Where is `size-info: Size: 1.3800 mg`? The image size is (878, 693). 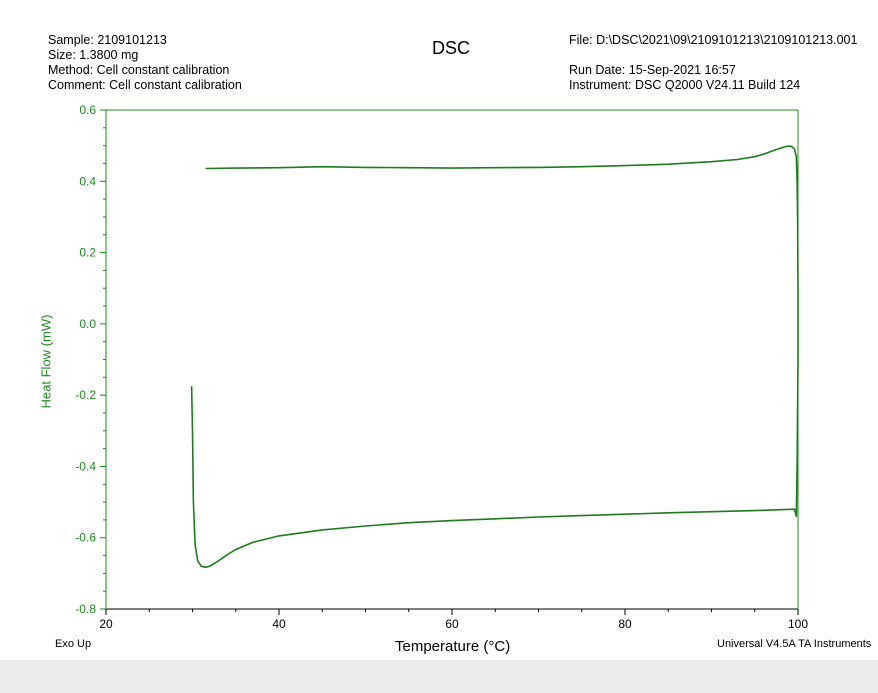
size-info: Size: 1.3800 mg is located at coordinates (93, 55).